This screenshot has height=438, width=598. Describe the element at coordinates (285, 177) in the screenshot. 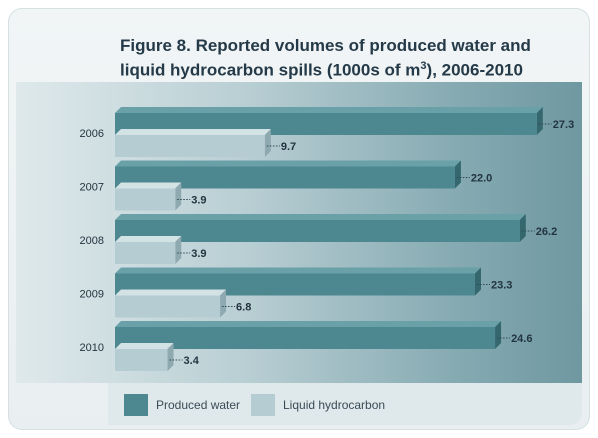

I see `bar-produced-water-2007` at that location.